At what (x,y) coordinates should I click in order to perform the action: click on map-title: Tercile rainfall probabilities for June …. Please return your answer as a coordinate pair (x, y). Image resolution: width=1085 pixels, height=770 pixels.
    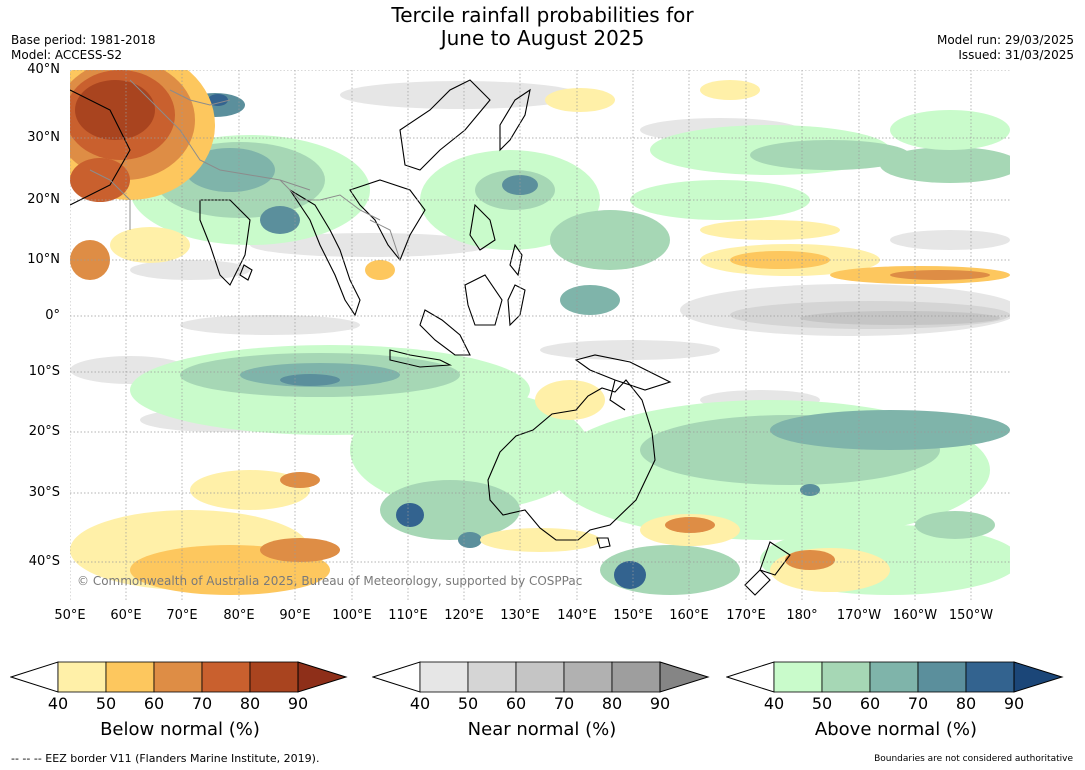
    Looking at the image, I should click on (542, 27).